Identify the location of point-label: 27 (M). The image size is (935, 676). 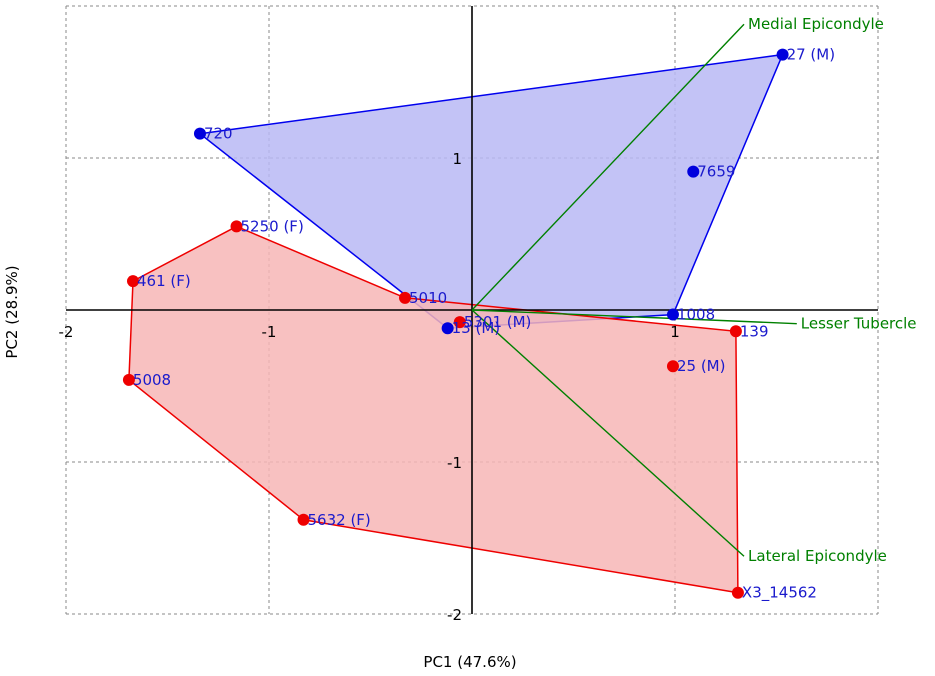
(811, 55).